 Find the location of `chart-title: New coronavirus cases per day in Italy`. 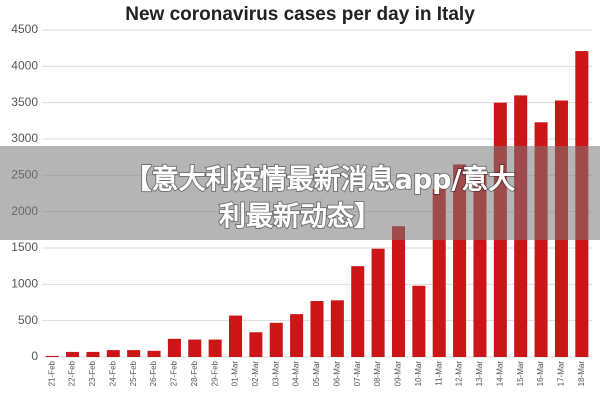

chart-title: New coronavirus cases per day in Italy is located at coordinates (300, 14).